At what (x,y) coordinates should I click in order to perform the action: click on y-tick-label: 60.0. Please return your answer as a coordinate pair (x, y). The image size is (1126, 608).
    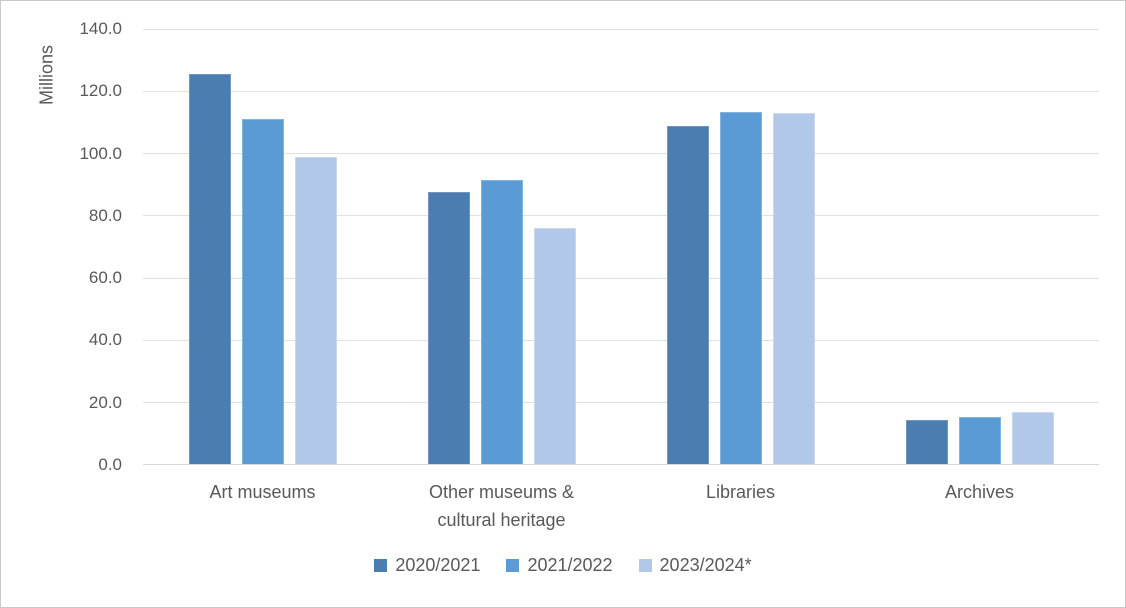
    Looking at the image, I should click on (105, 278).